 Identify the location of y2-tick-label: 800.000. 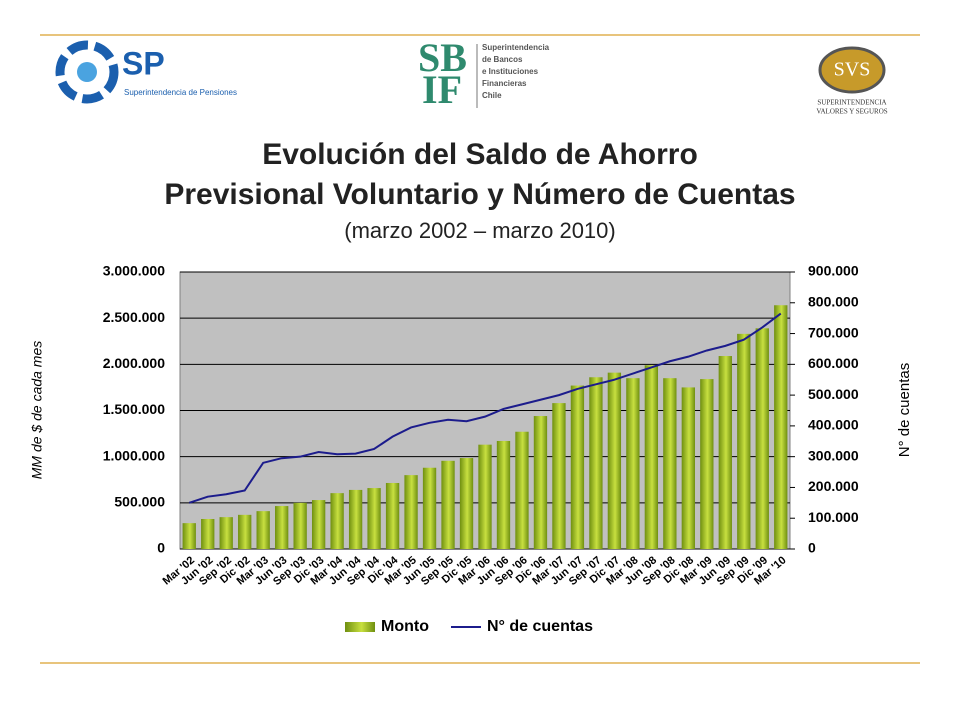
(833, 301).